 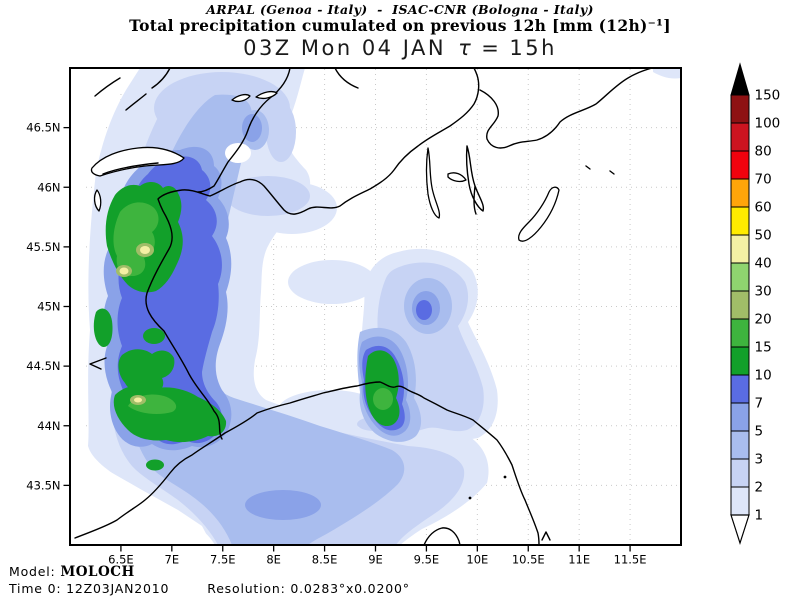 What do you see at coordinates (155, 465) in the screenshot?
I see `precip-level10-south-dot` at bounding box center [155, 465].